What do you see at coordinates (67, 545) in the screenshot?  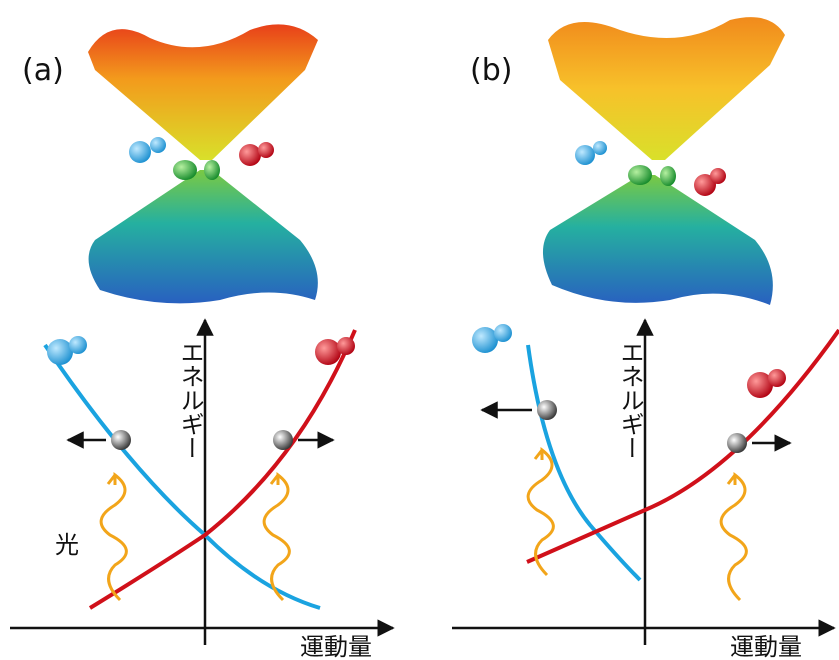 I see `light-label: 光` at bounding box center [67, 545].